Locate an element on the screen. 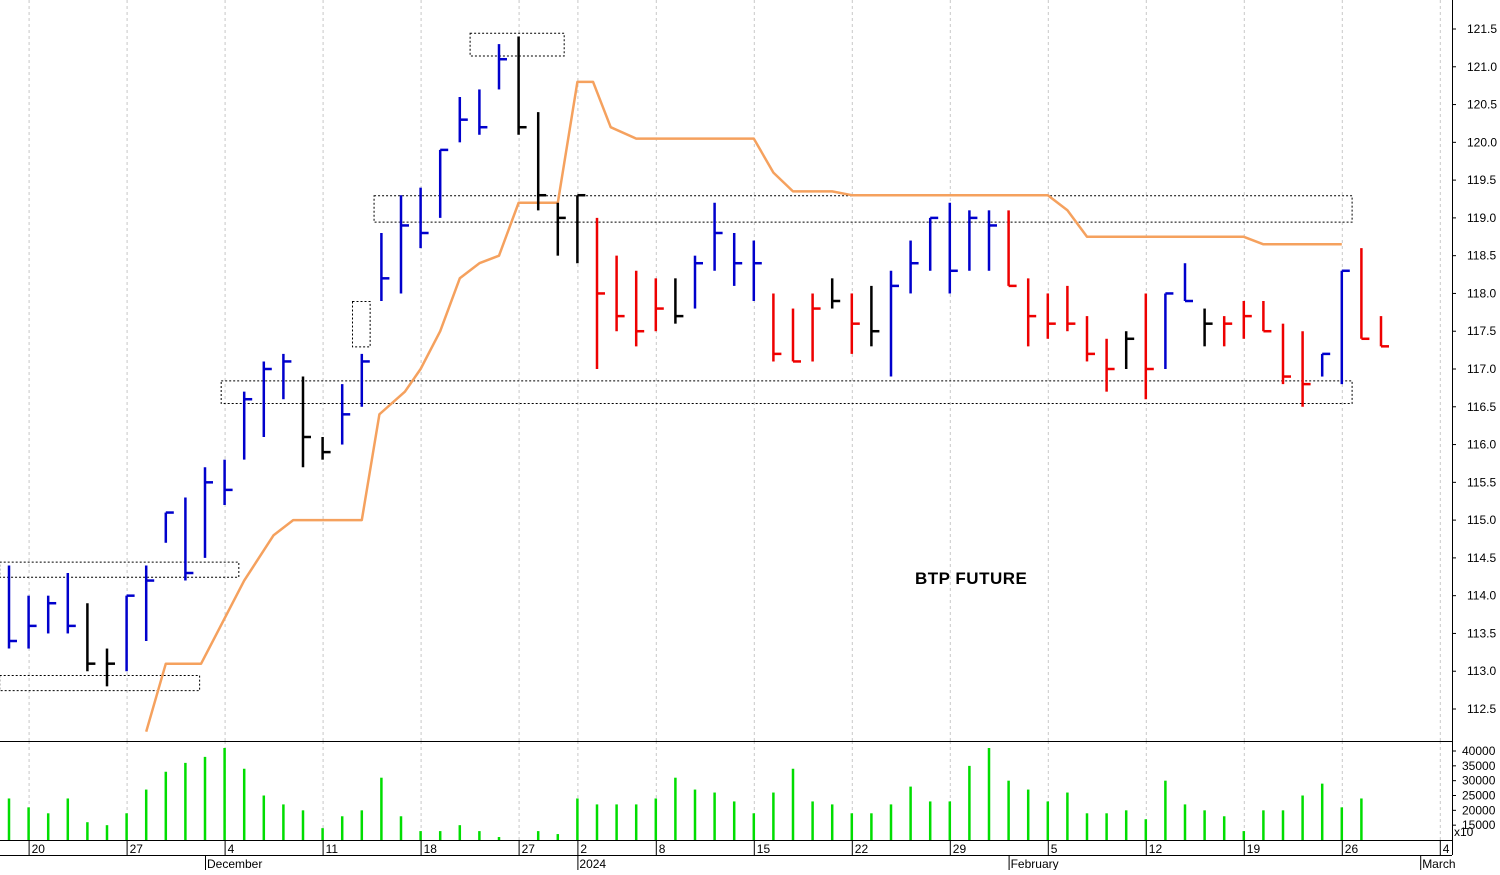  volume-tick-label: 35000 is located at coordinates (1479, 766).